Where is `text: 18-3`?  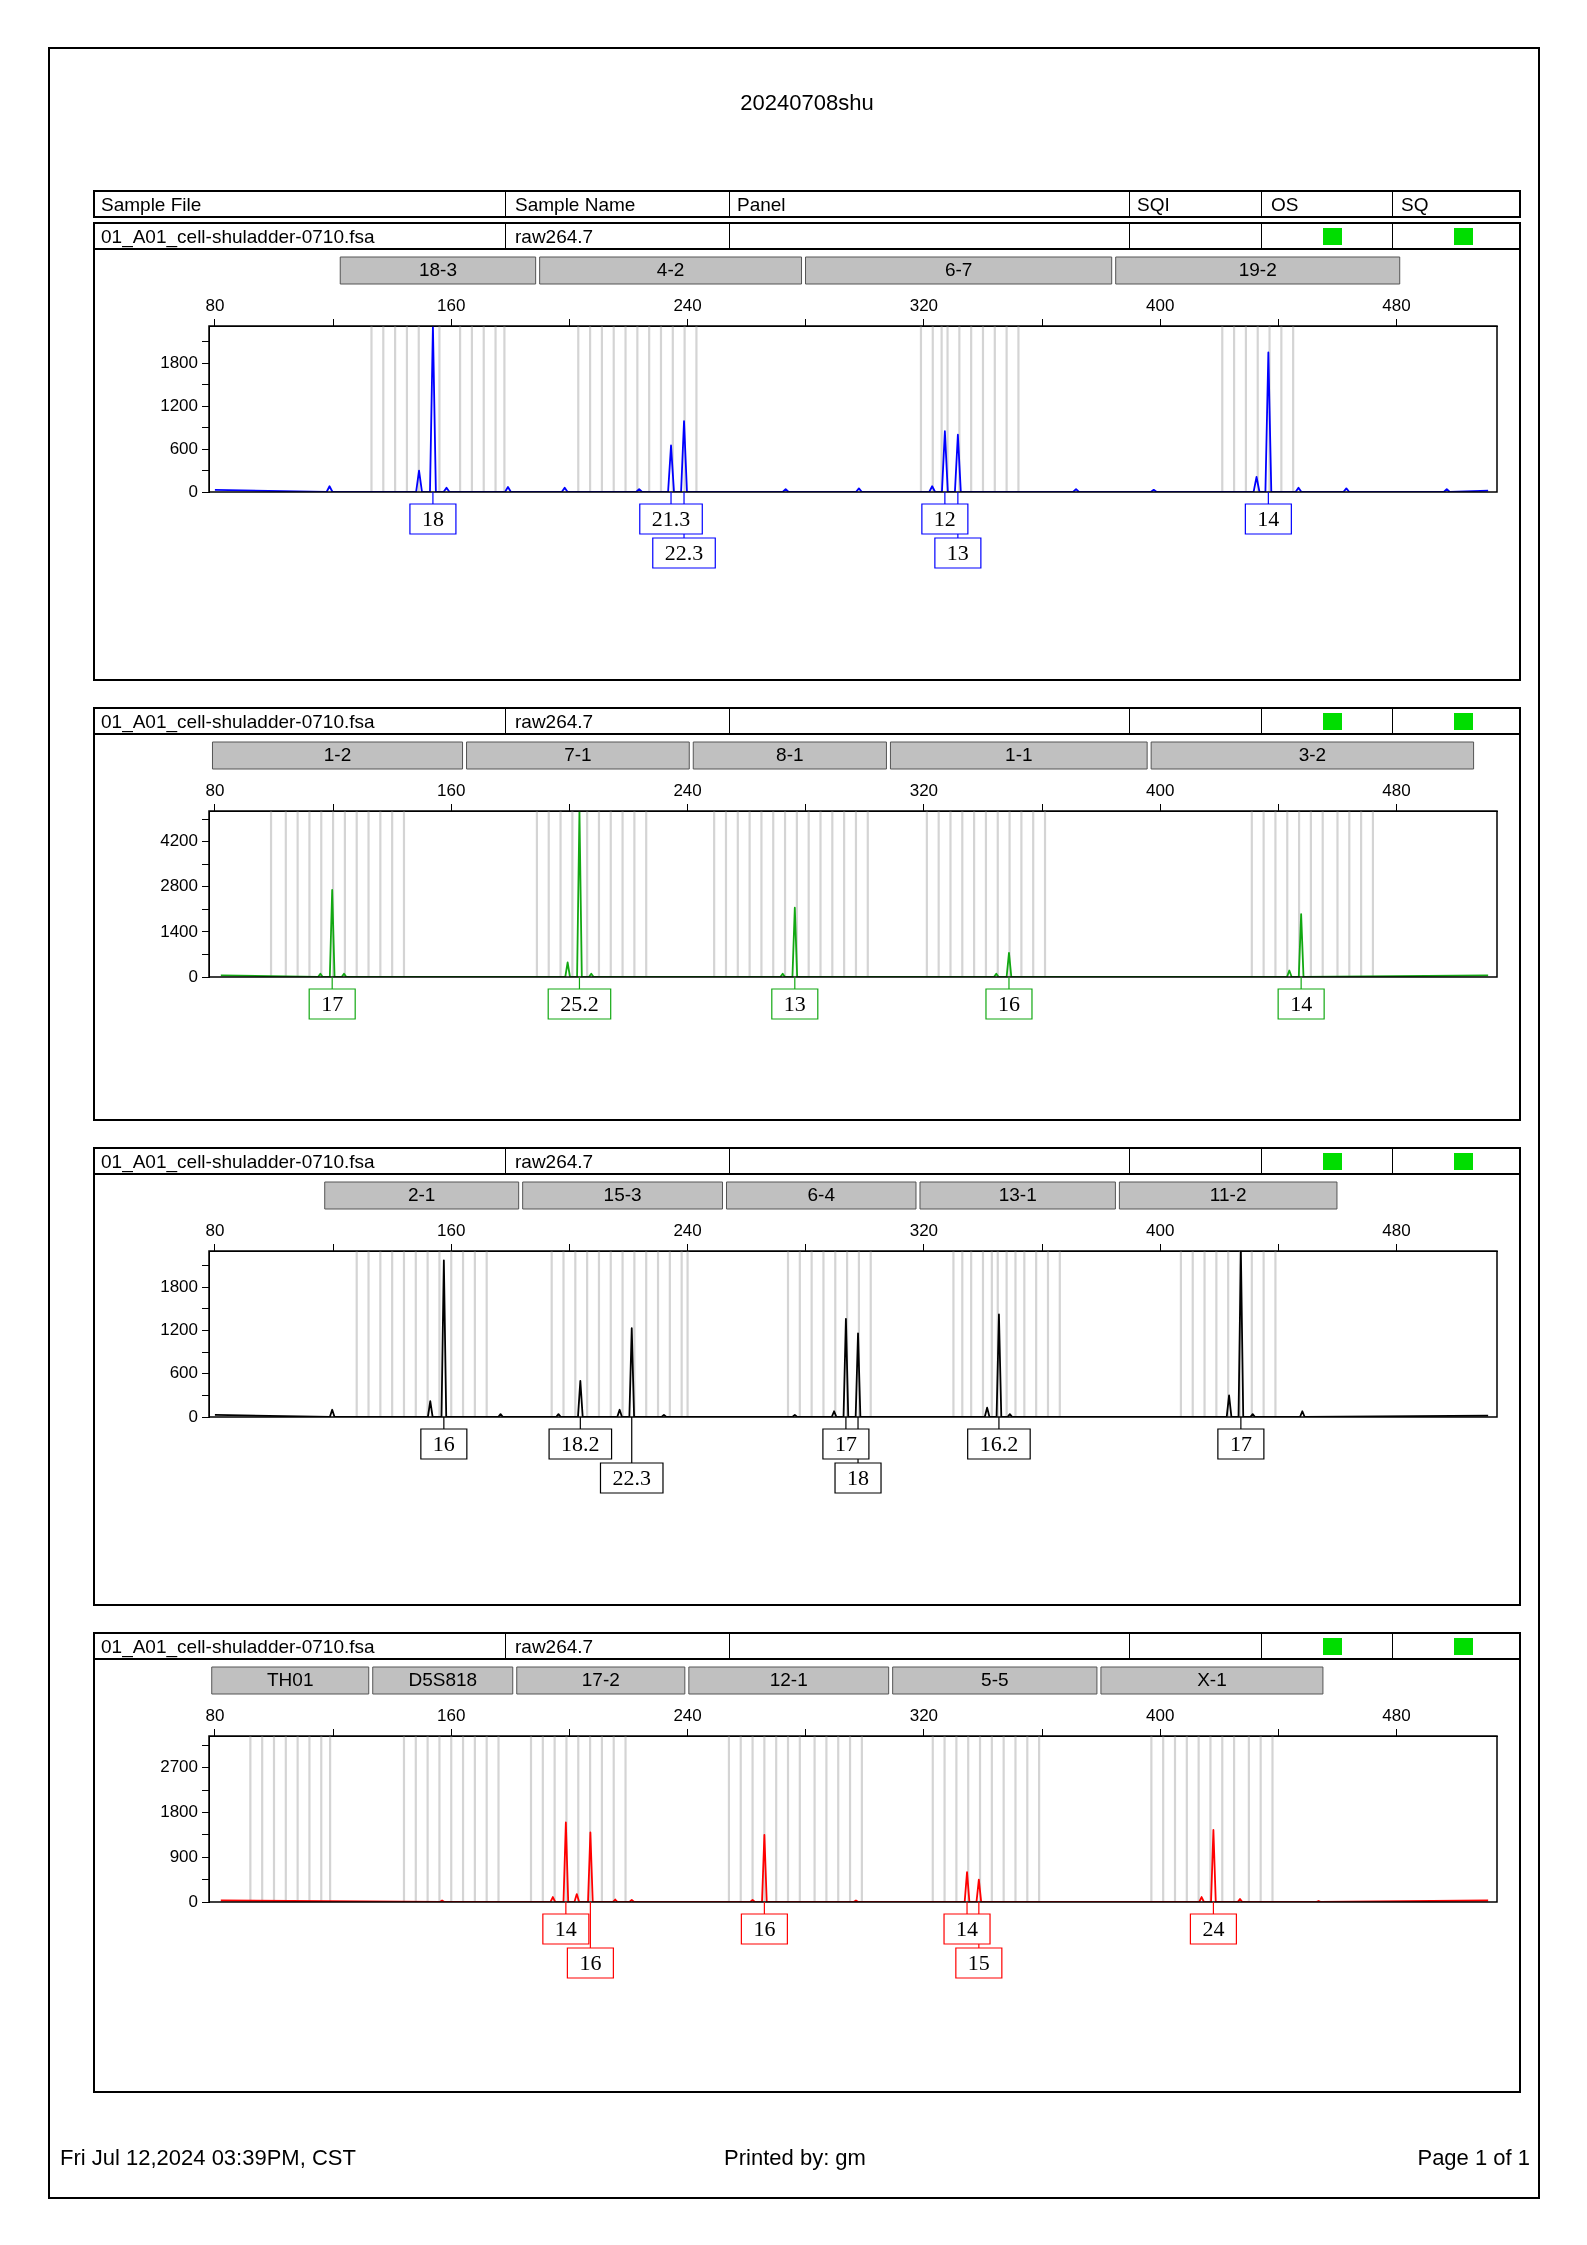
text: 18-3 is located at coordinates (437, 270).